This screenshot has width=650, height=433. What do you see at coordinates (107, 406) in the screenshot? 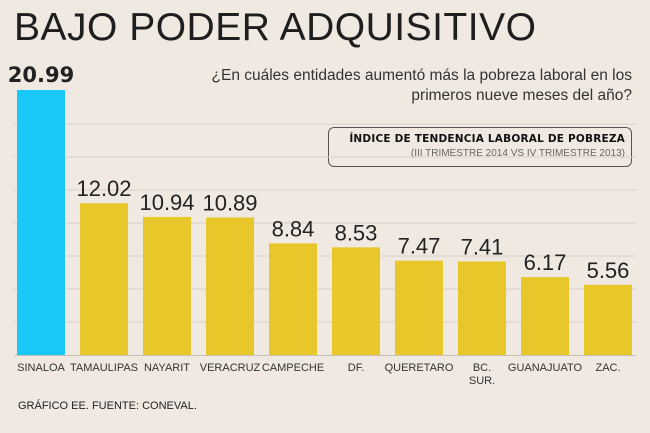
I see `source-note: GRÁFICO EE. FUENTE: CONEVAL.` at bounding box center [107, 406].